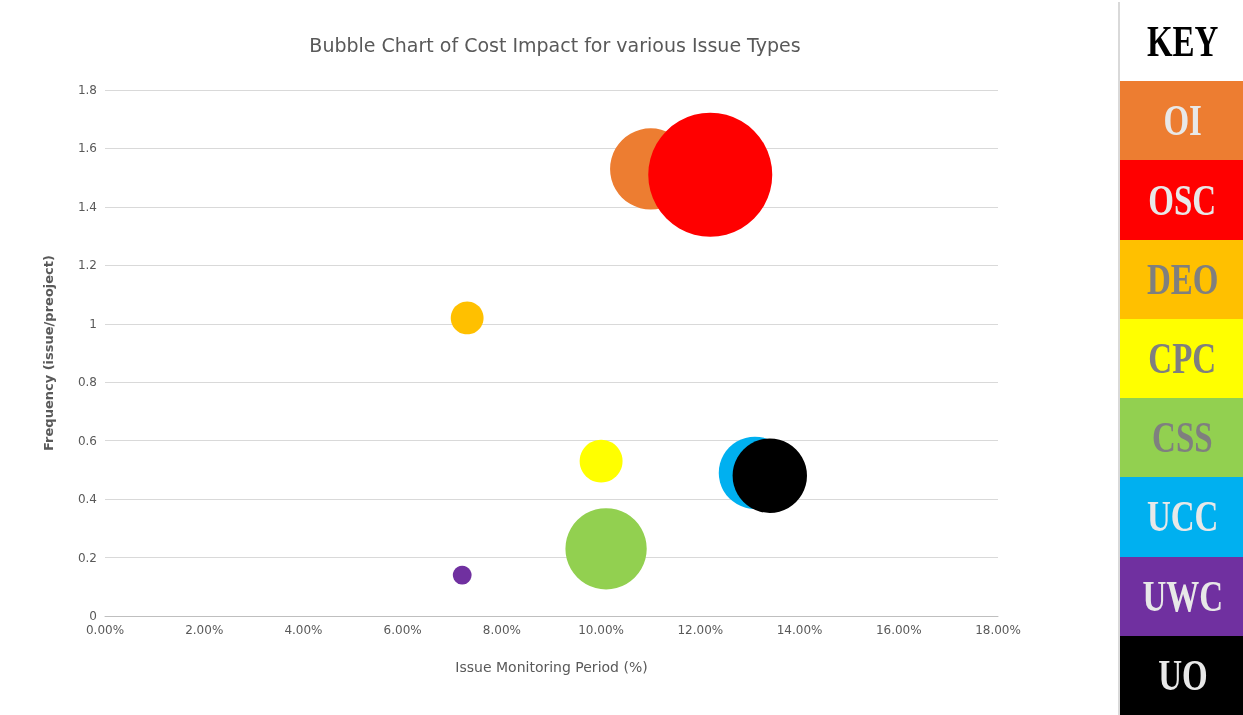 Image resolution: width=1243 pixels, height=715 pixels. I want to click on y-tick-label: 0.8, so click(87, 382).